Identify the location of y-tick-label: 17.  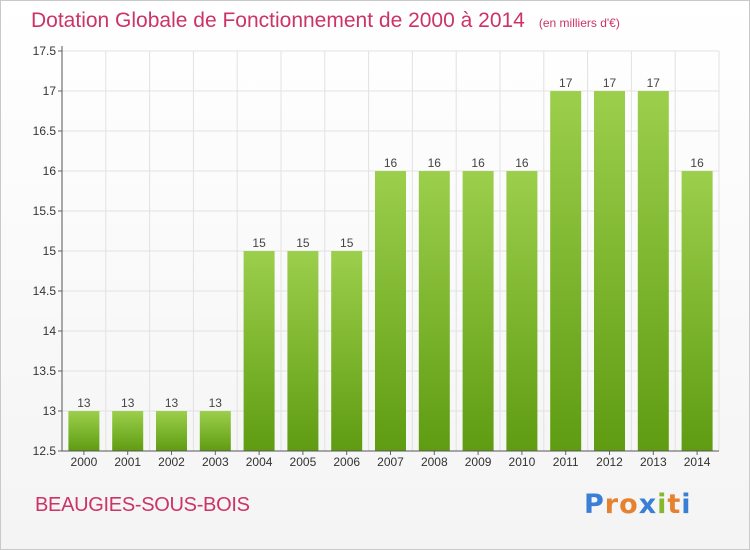
(50, 91).